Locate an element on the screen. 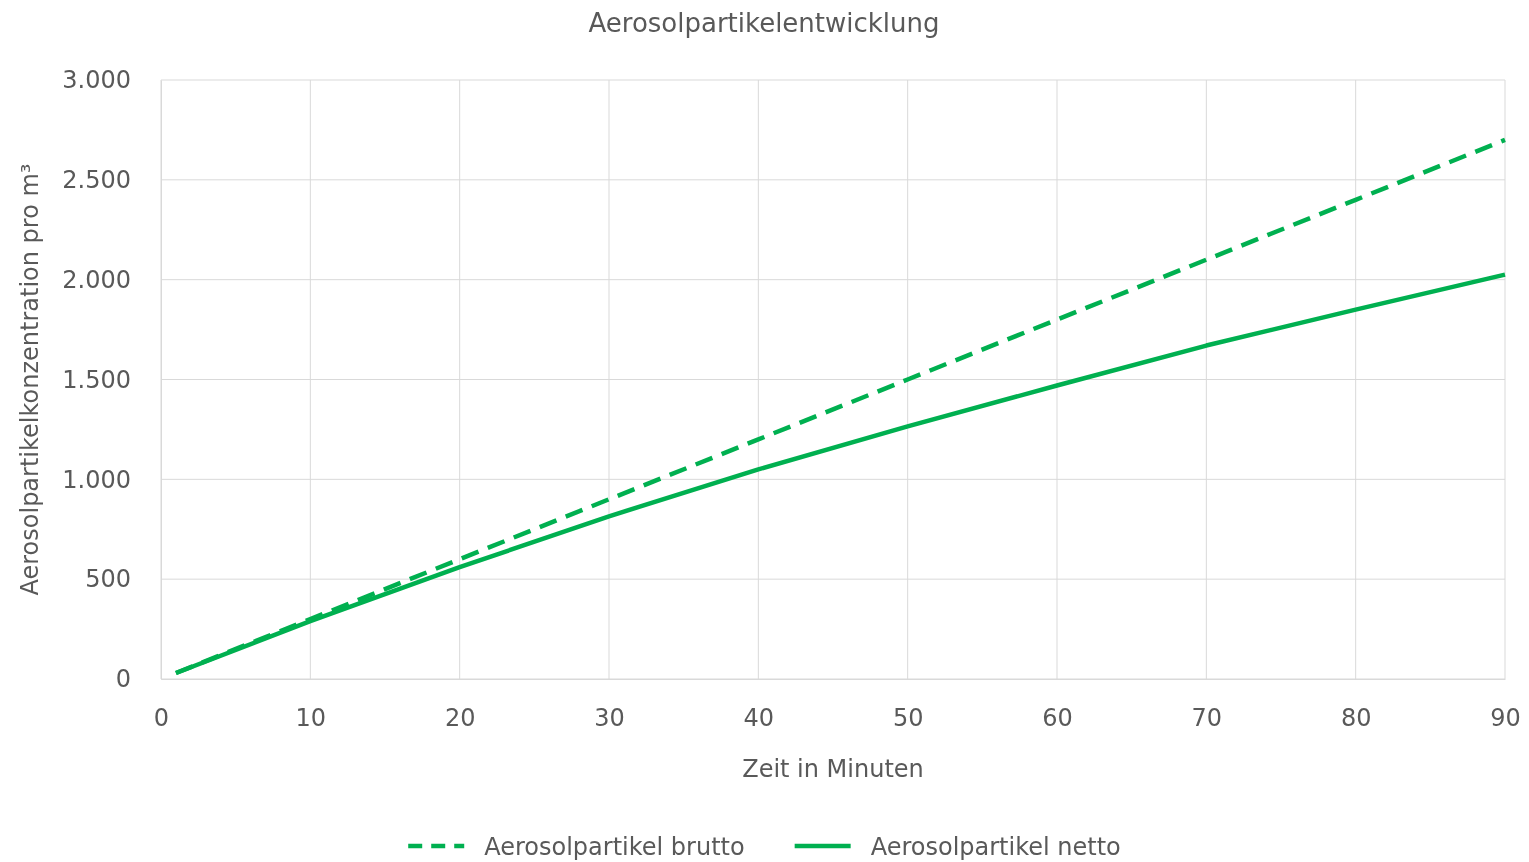  x-tick-label: 90 is located at coordinates (1505, 718).